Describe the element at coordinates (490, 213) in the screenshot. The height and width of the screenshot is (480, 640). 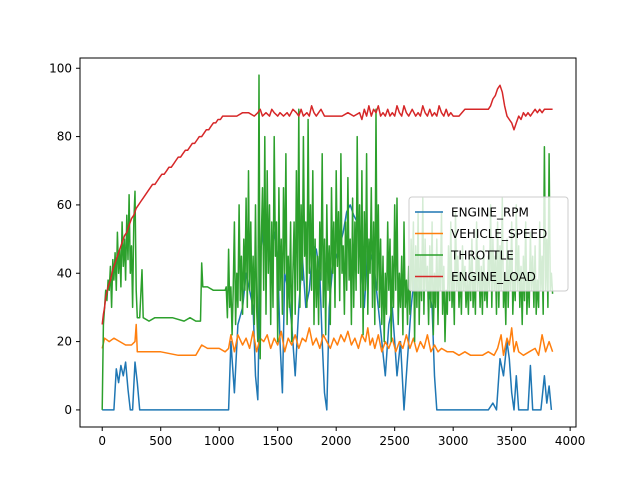
I see `legend-label: ENGINE_RPM` at that location.